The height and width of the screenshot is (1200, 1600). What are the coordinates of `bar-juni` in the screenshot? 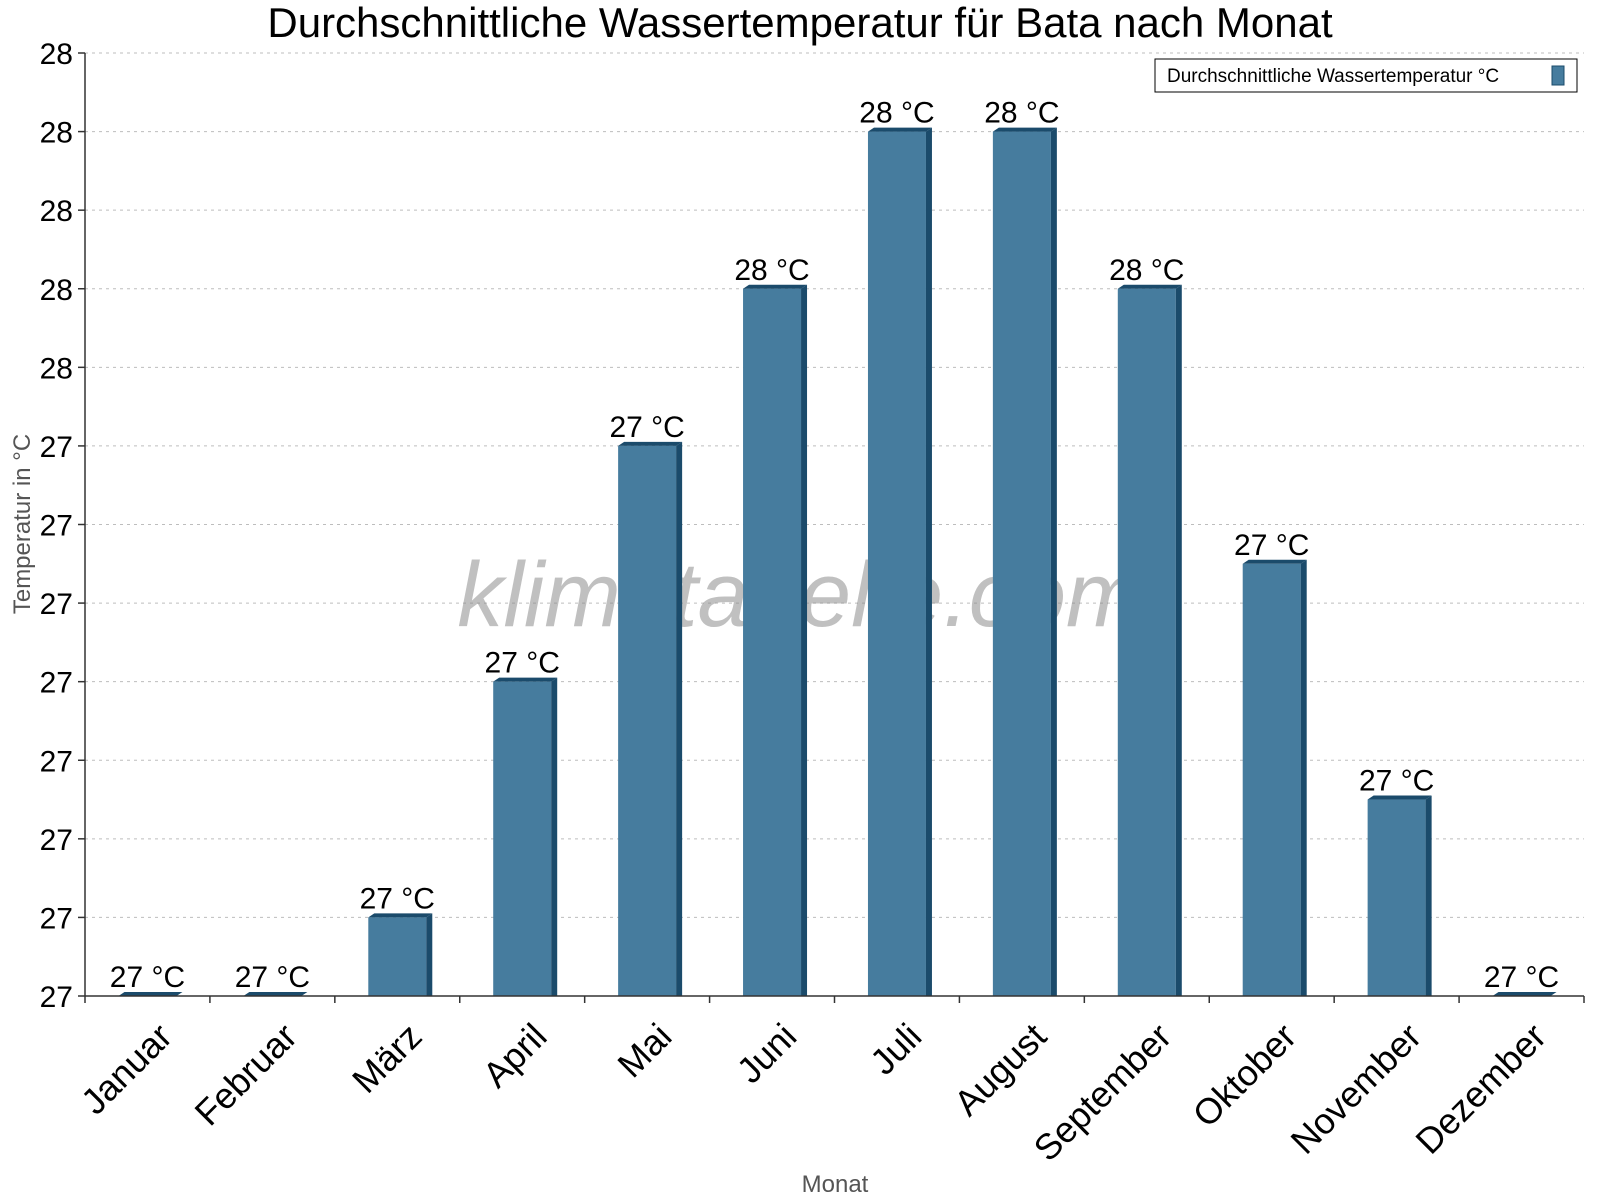 It's located at (775, 640).